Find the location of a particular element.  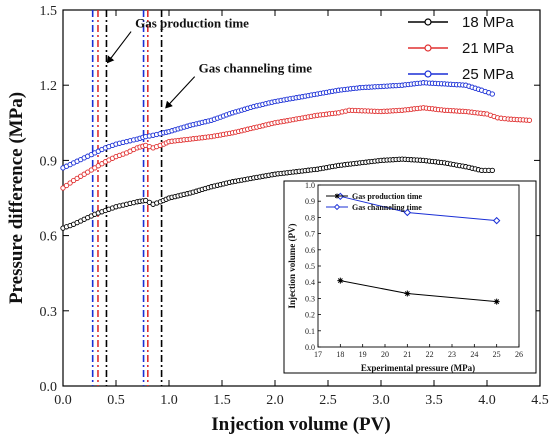

main-legend: 18 MPa 21 MPa 25 MPa is located at coordinates (461, 48).